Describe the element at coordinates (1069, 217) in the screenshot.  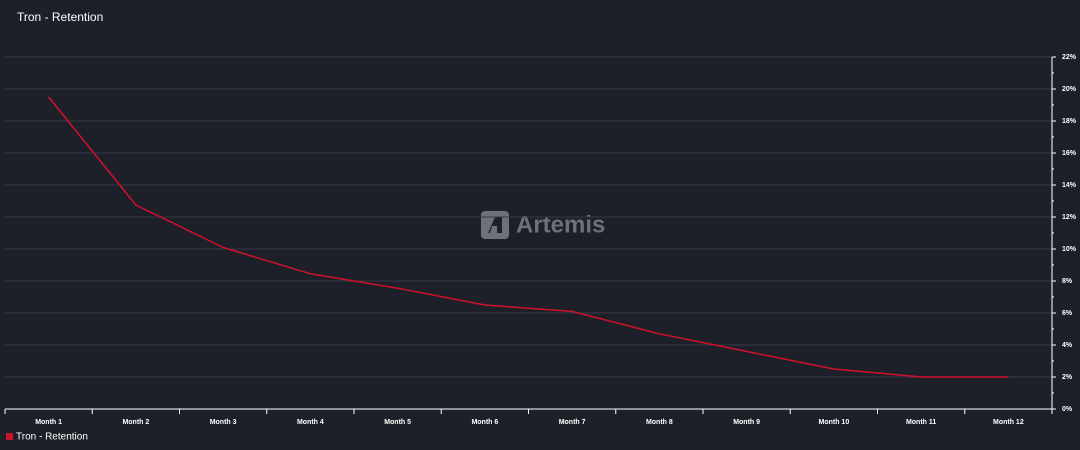
I see `y-tick-label: 12%` at that location.